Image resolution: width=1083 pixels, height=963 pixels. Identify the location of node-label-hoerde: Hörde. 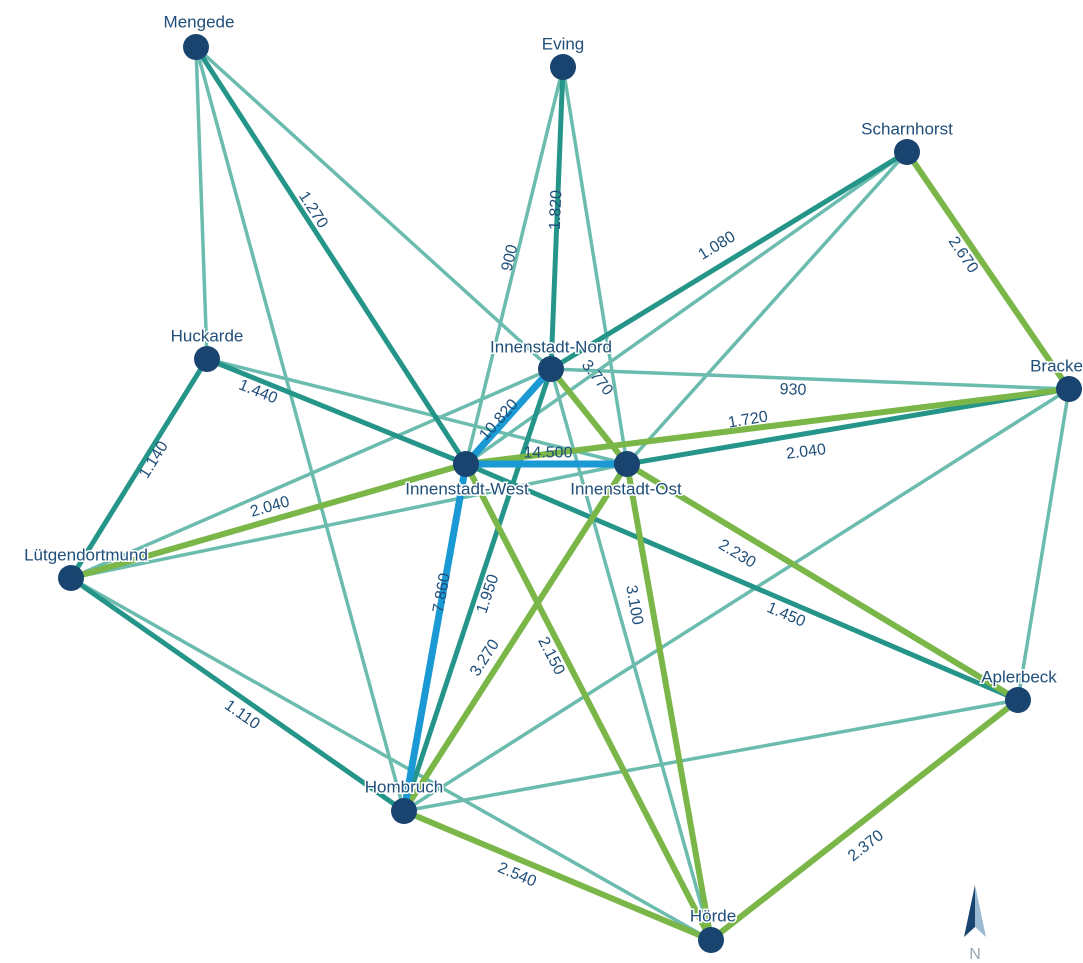
(713, 916).